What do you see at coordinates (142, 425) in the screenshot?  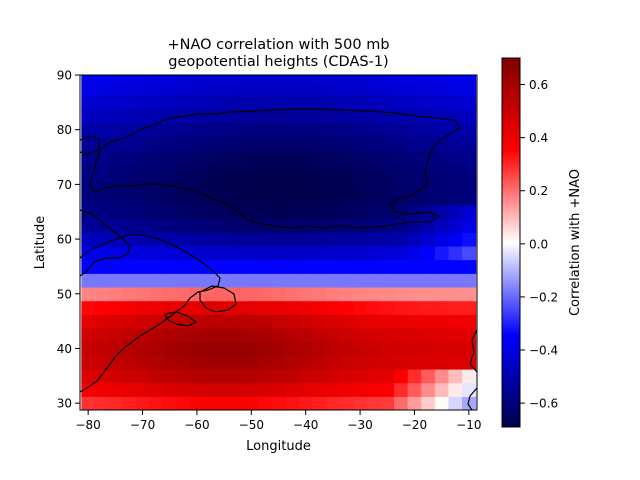 I see `x-tick-label: −70` at bounding box center [142, 425].